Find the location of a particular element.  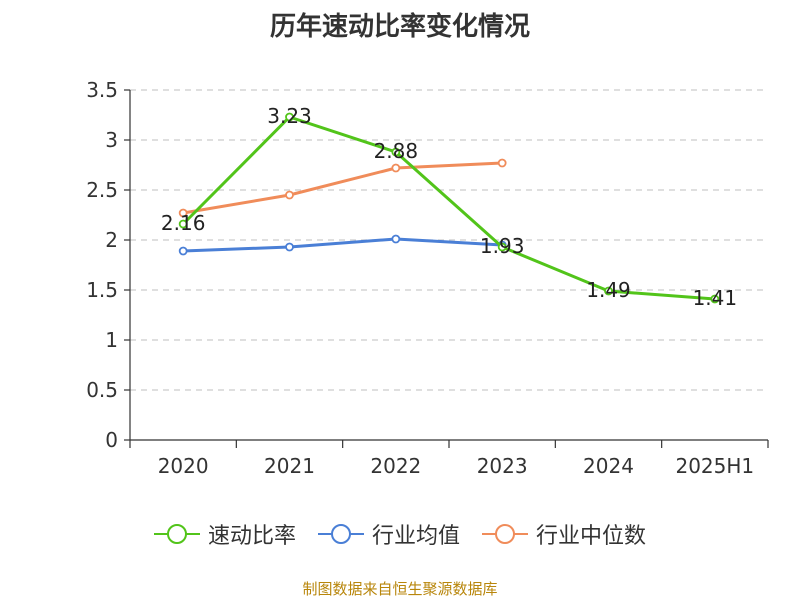

legend-item: 速动比率 is located at coordinates (224, 534).